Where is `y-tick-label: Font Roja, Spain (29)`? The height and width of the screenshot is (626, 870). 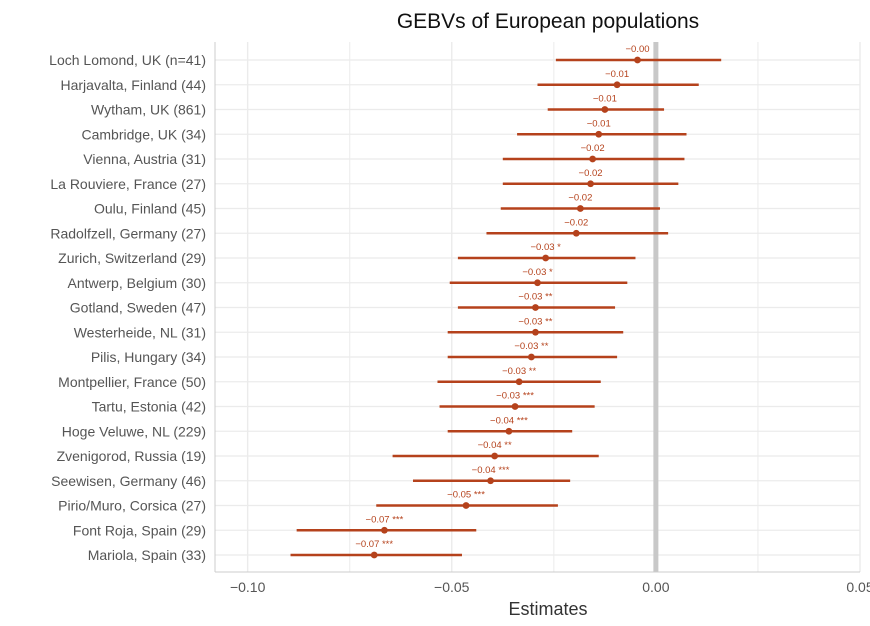
y-tick-label: Font Roja, Spain (29) is located at coordinates (139, 530).